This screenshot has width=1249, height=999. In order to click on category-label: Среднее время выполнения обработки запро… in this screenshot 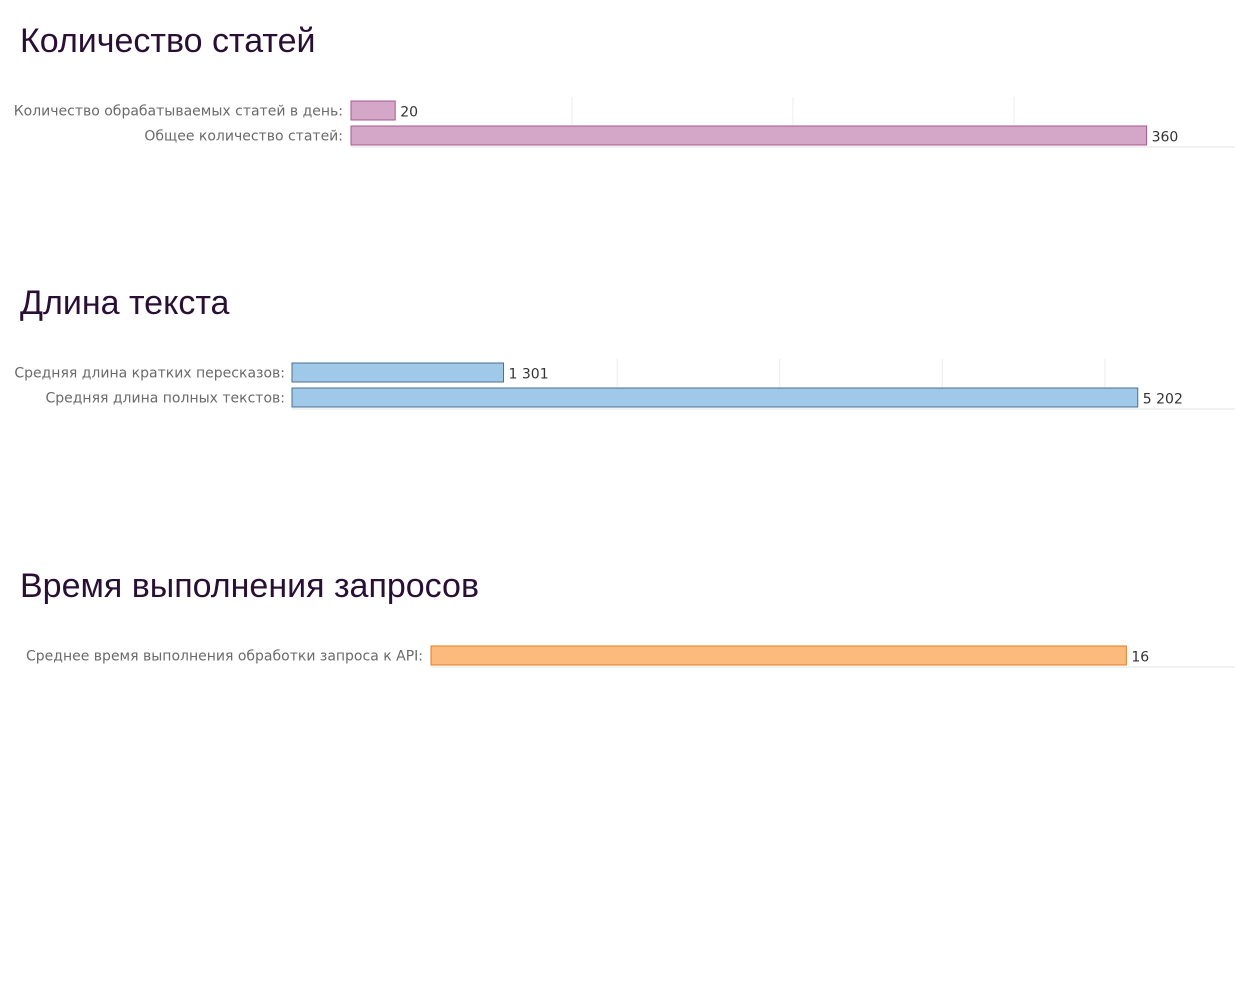, I will do `click(224, 657)`.